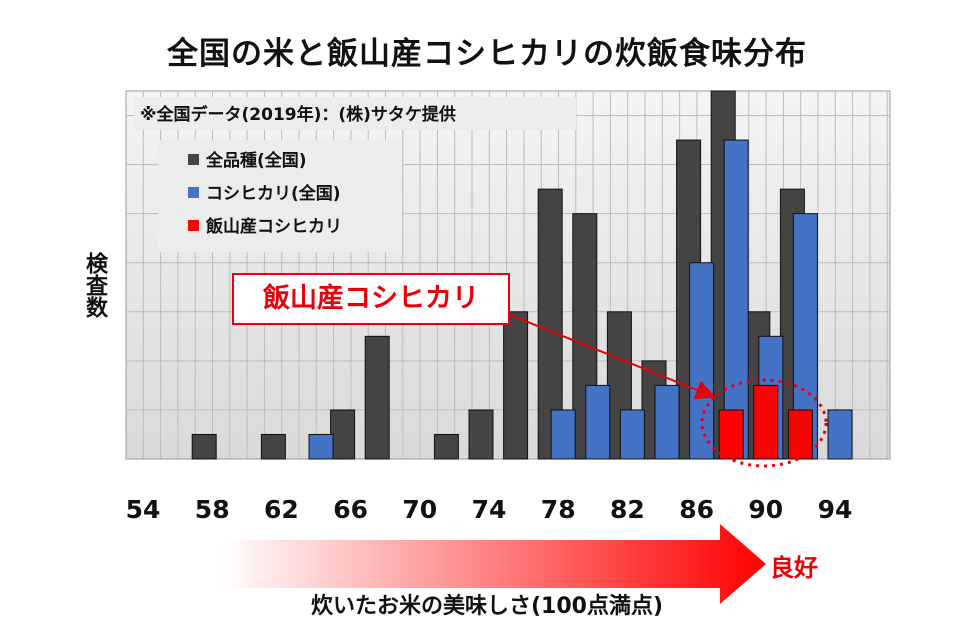 The image size is (974, 634). I want to click on legend-label: 全品種(全国), so click(256, 160).